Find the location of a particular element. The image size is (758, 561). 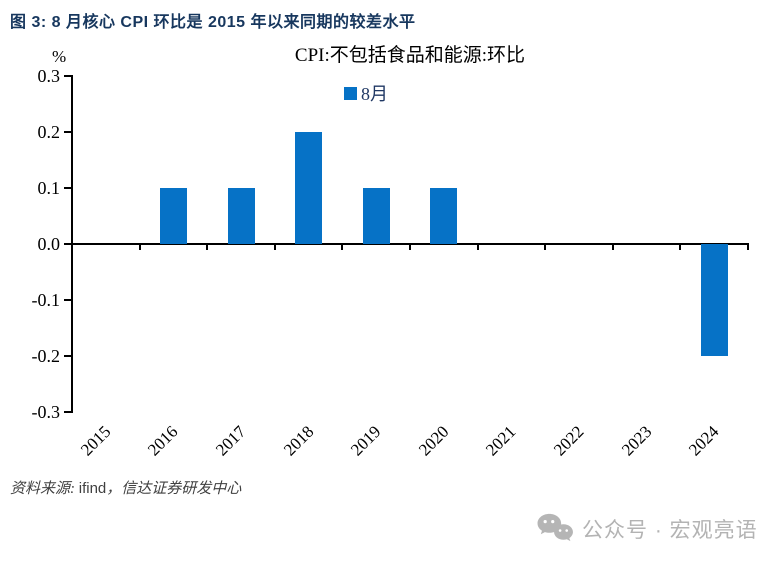

bar-2019 is located at coordinates (376, 216).